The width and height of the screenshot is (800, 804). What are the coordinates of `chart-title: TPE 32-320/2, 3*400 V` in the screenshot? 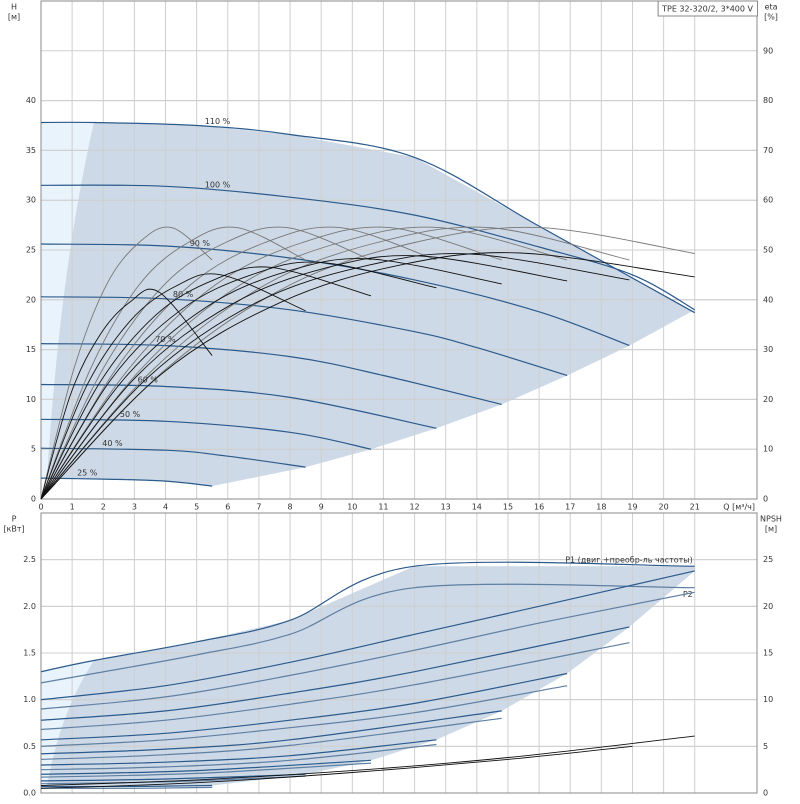 It's located at (707, 9).